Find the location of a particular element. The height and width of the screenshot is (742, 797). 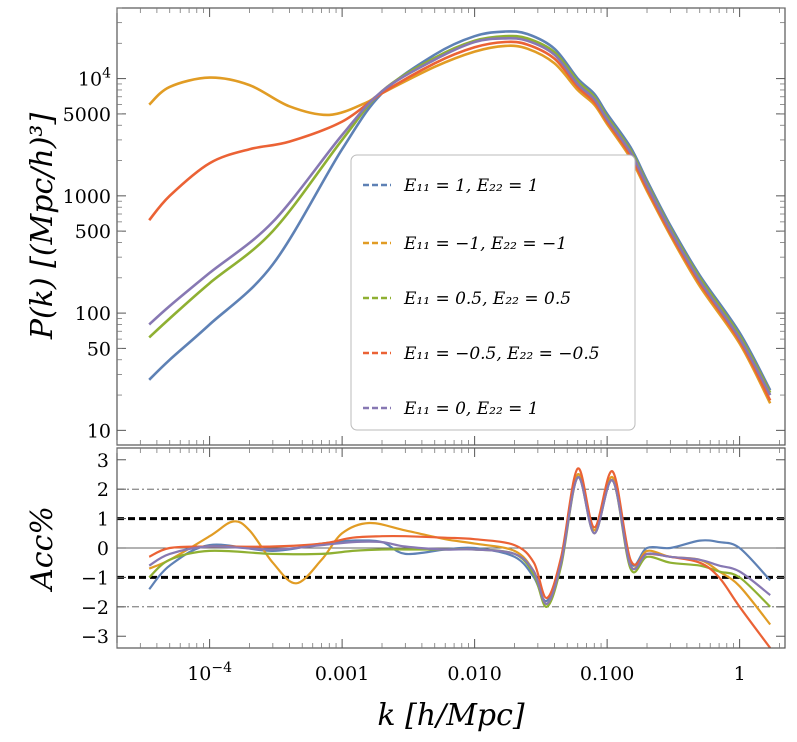

bottom-y-tick-label-2: 1 is located at coordinates (103, 520).